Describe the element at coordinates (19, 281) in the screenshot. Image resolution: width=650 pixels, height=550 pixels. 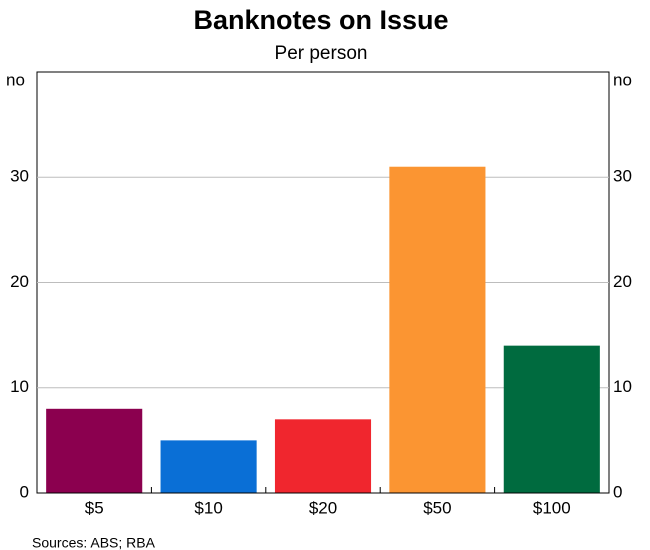
I see `y-tick-label: 20` at that location.